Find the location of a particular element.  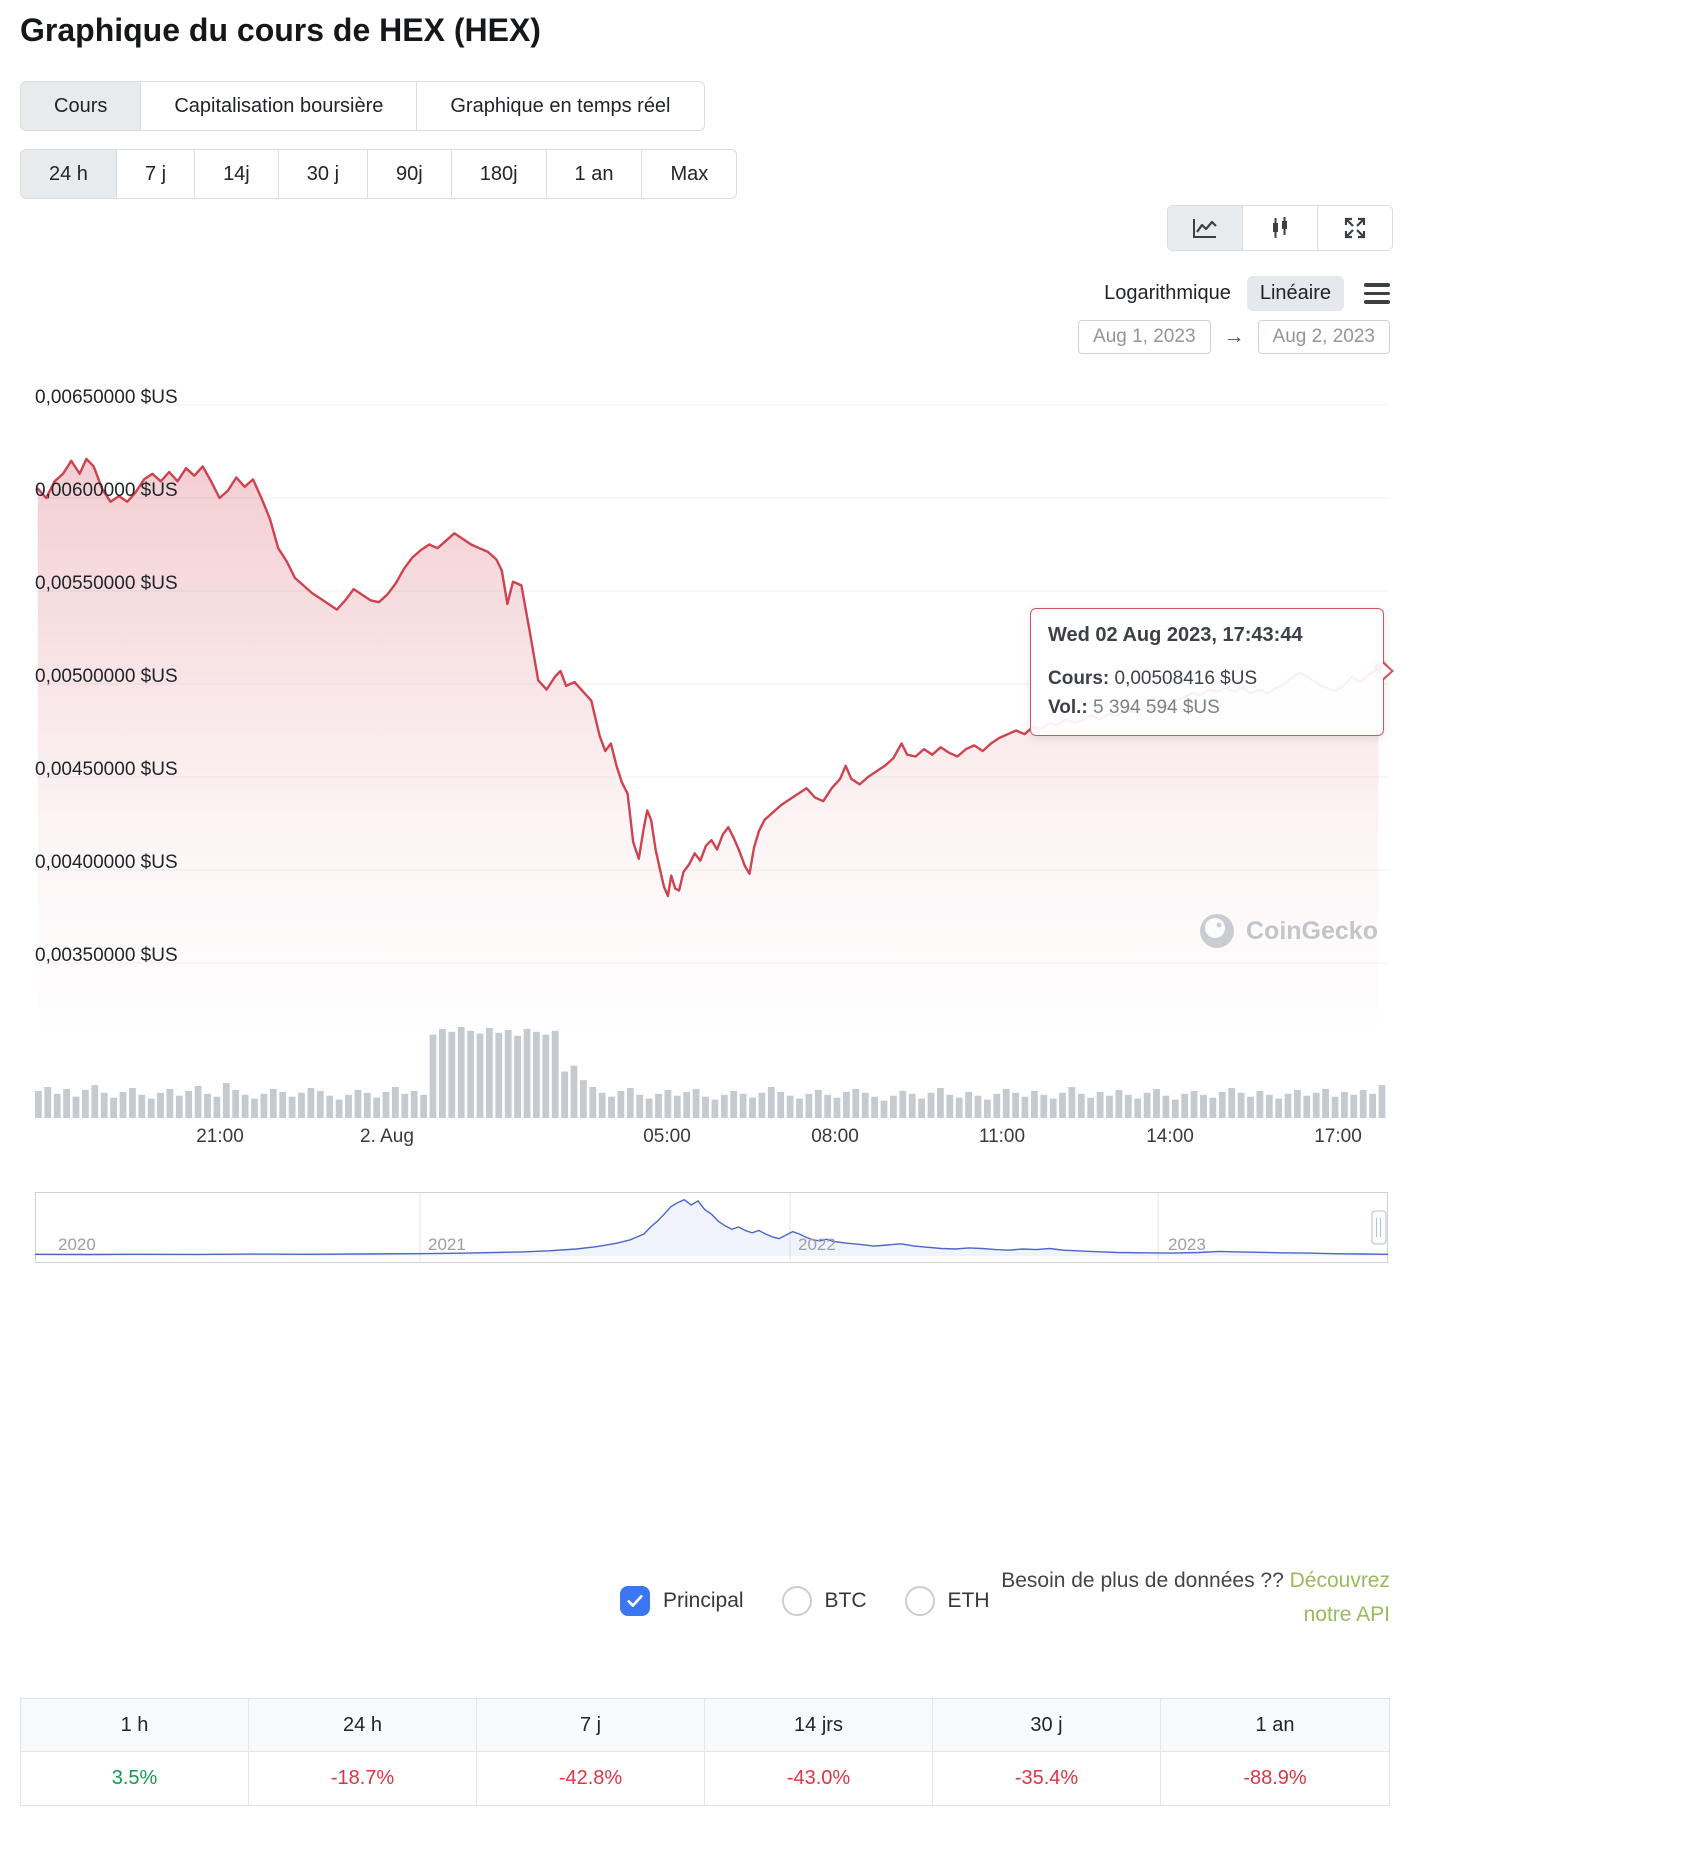

y-tick-label: 0,00600000 $US is located at coordinates (106, 490).